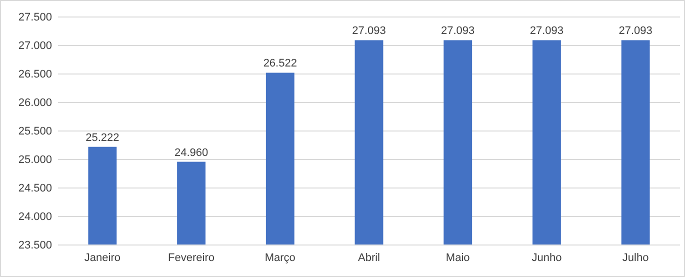 The width and height of the screenshot is (685, 277). Describe the element at coordinates (102, 258) in the screenshot. I see `x-tick-label: Janeiro` at that location.